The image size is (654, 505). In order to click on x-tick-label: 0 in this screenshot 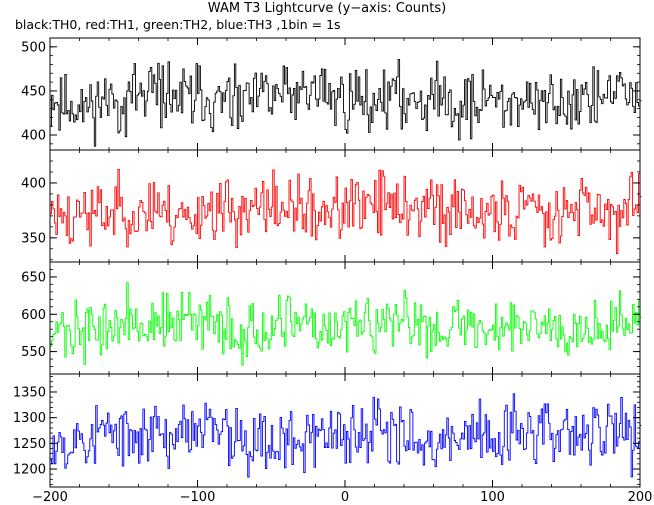, I will do `click(345, 497)`.